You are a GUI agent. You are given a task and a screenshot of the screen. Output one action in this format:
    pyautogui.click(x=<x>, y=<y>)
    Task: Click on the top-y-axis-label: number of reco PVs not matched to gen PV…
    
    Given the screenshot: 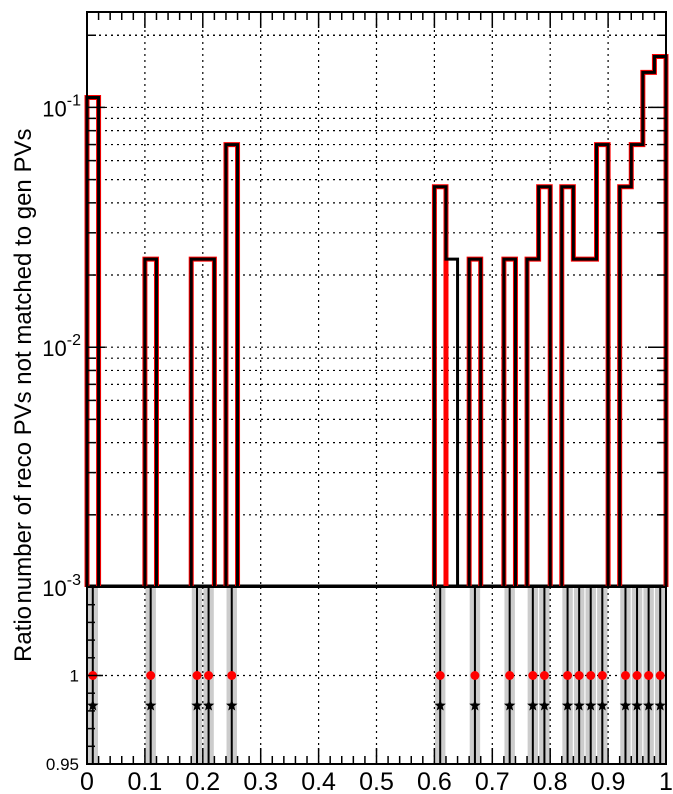 What is the action you would take?
    pyautogui.click(x=23, y=366)
    